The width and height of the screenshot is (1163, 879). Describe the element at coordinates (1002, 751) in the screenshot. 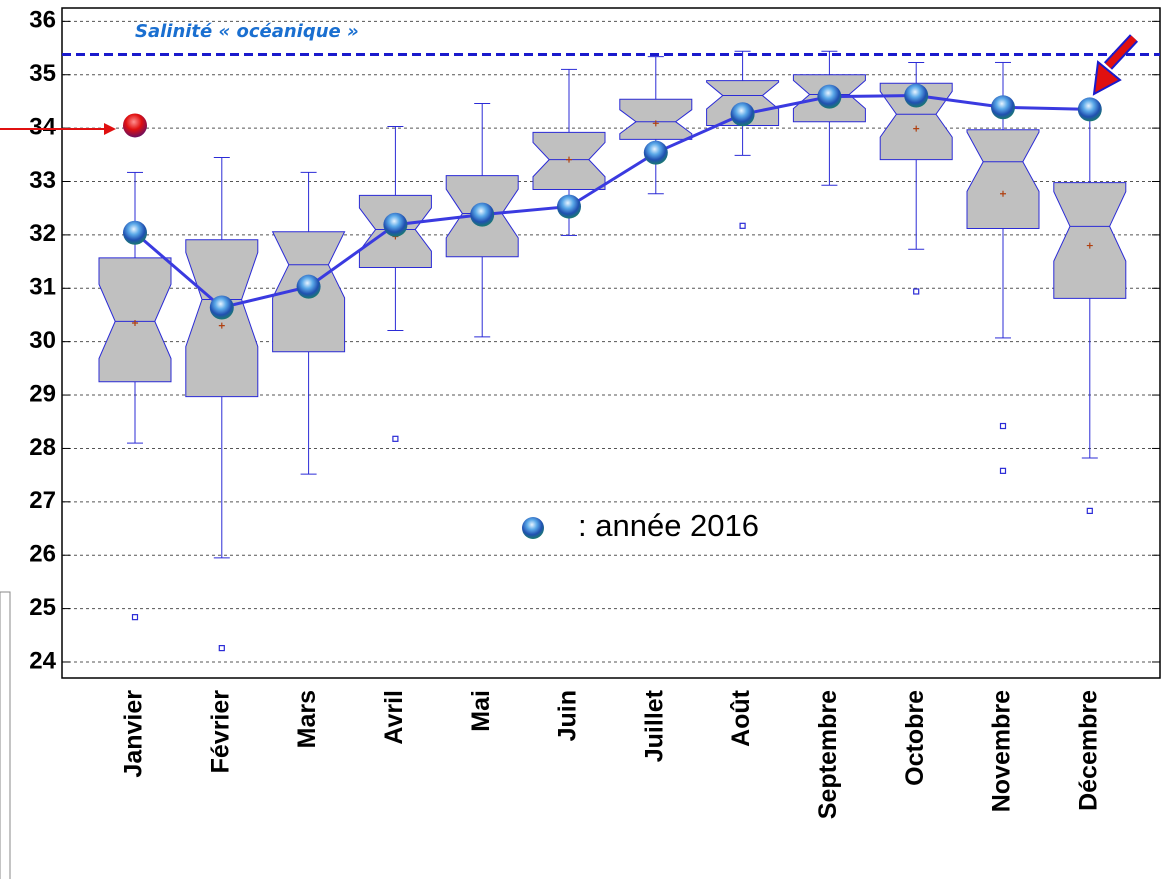

I see `x-tick-label: Novembre` at that location.